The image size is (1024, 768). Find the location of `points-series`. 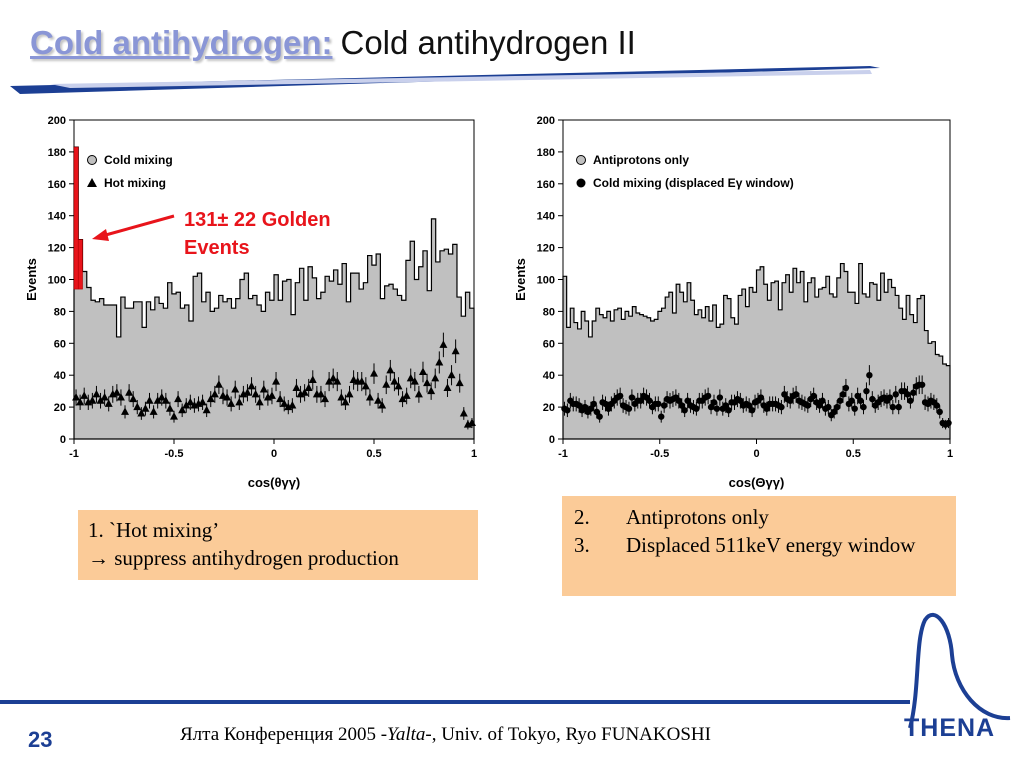

points-series is located at coordinates (274, 381).